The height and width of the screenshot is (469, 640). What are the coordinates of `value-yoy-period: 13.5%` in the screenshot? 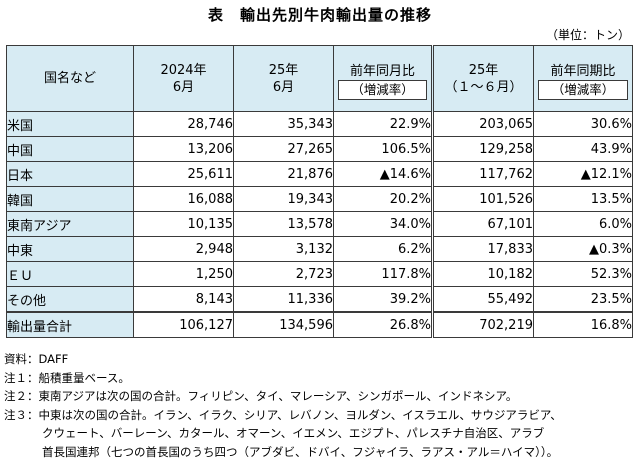 It's located at (583, 199).